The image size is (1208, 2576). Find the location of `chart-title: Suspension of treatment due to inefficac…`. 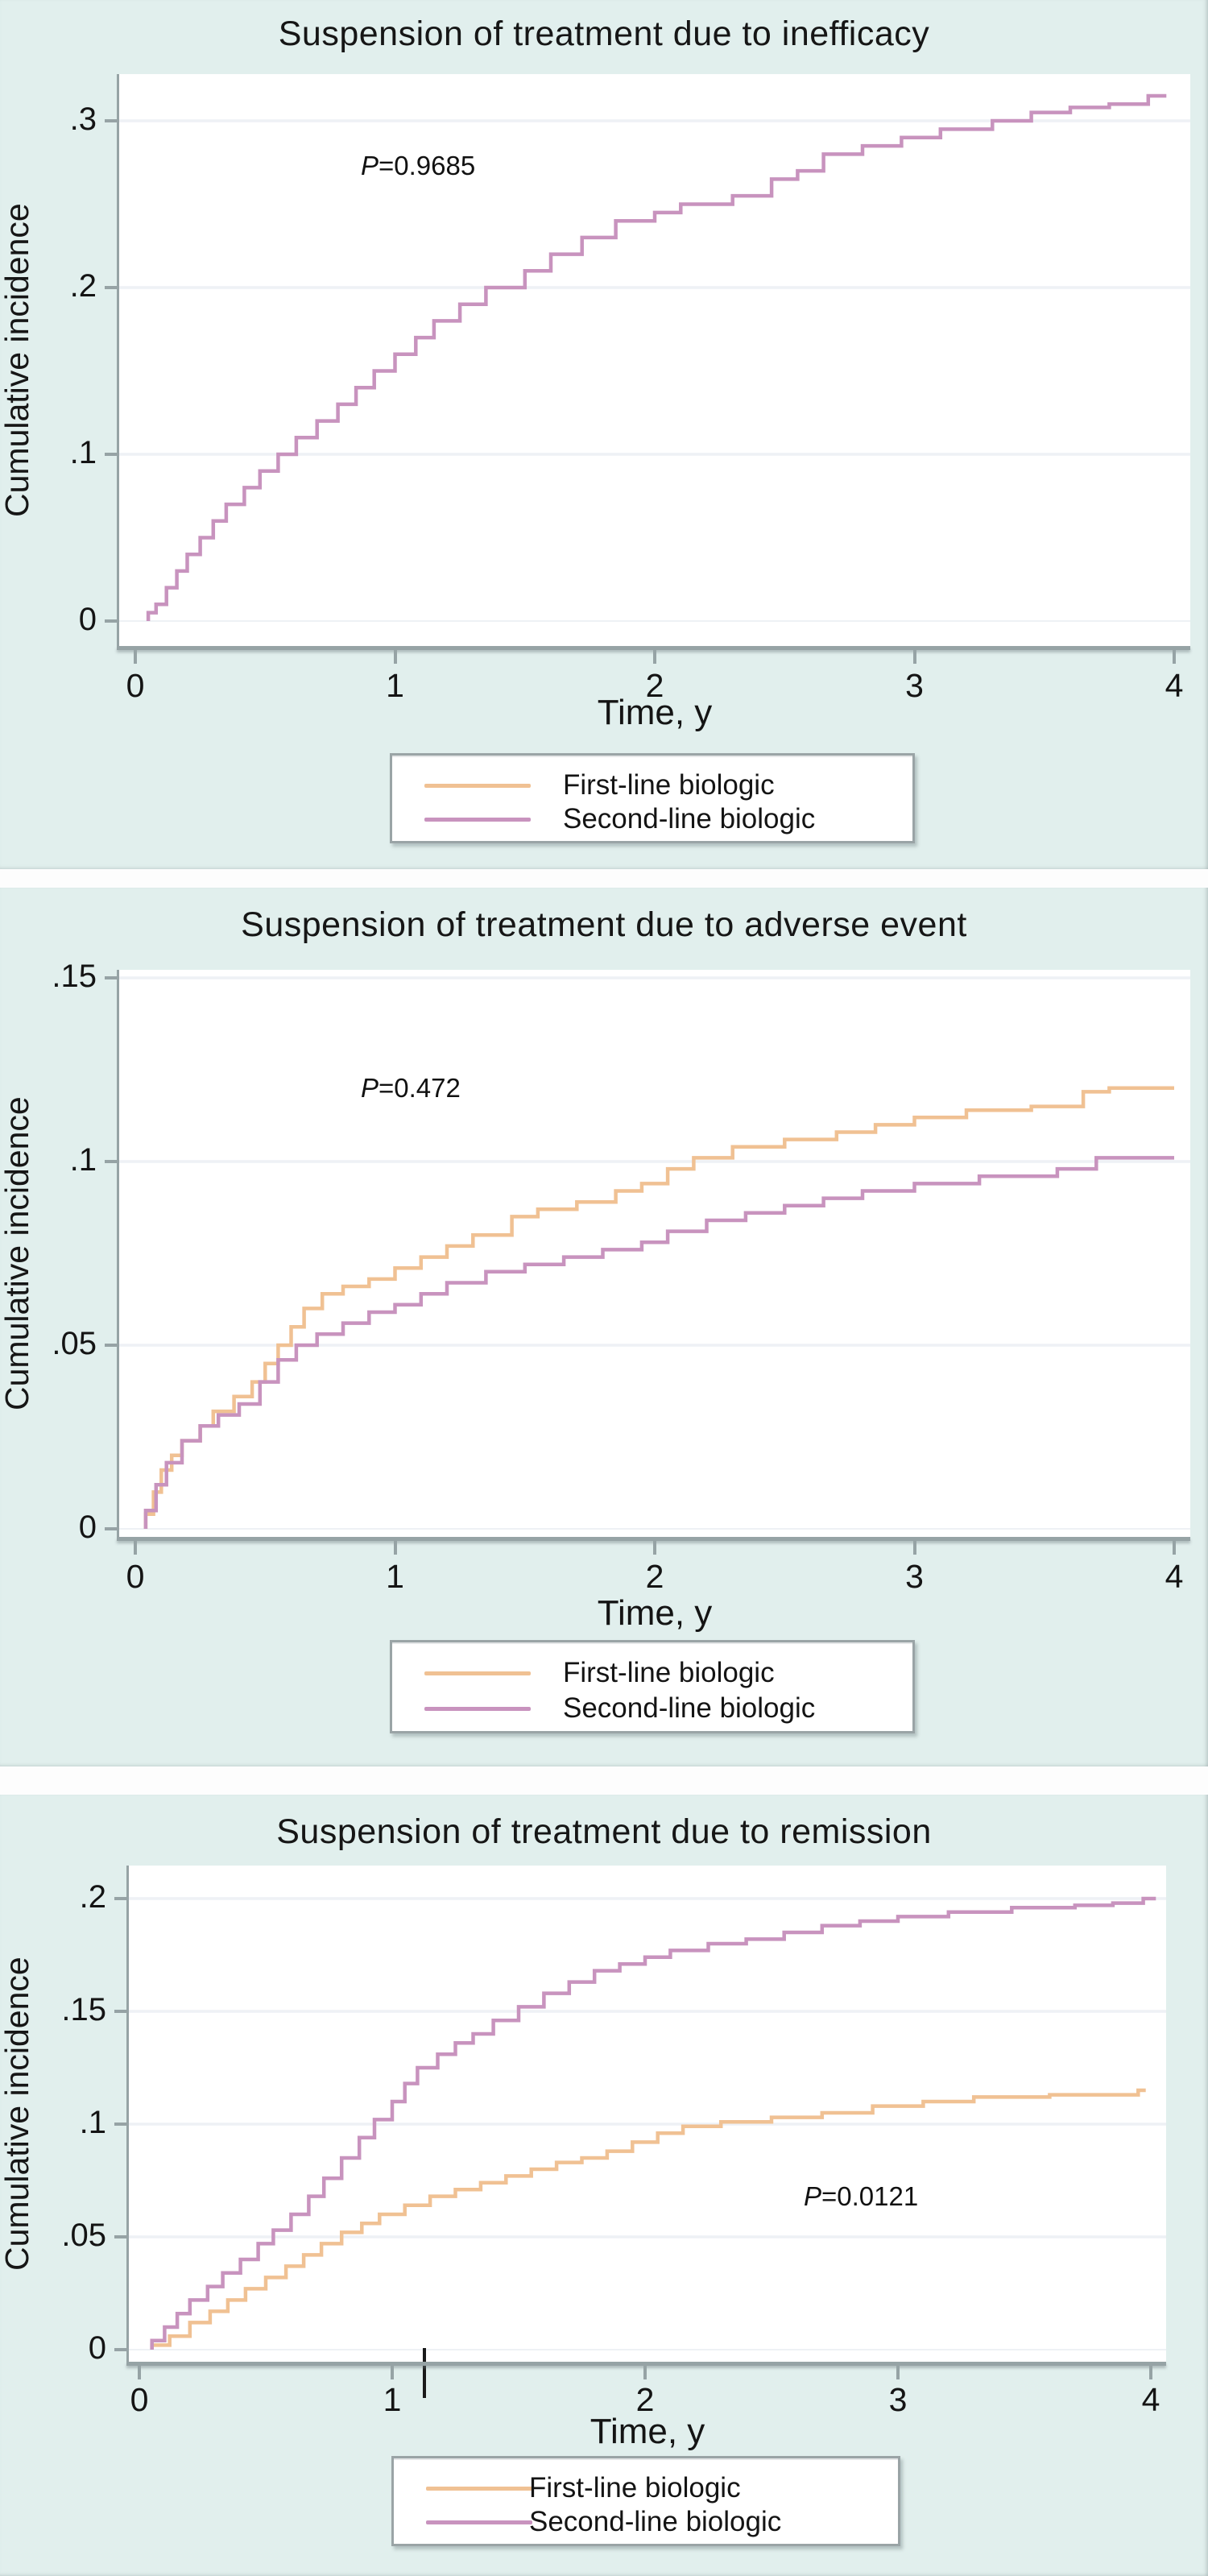

chart-title: Suspension of treatment due to inefficac… is located at coordinates (604, 33).